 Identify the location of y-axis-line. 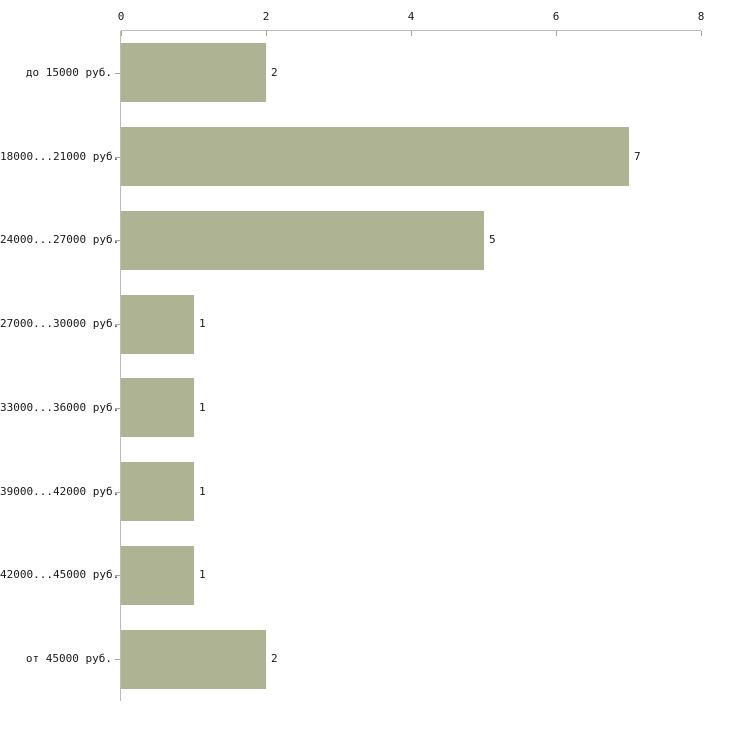
(120, 366).